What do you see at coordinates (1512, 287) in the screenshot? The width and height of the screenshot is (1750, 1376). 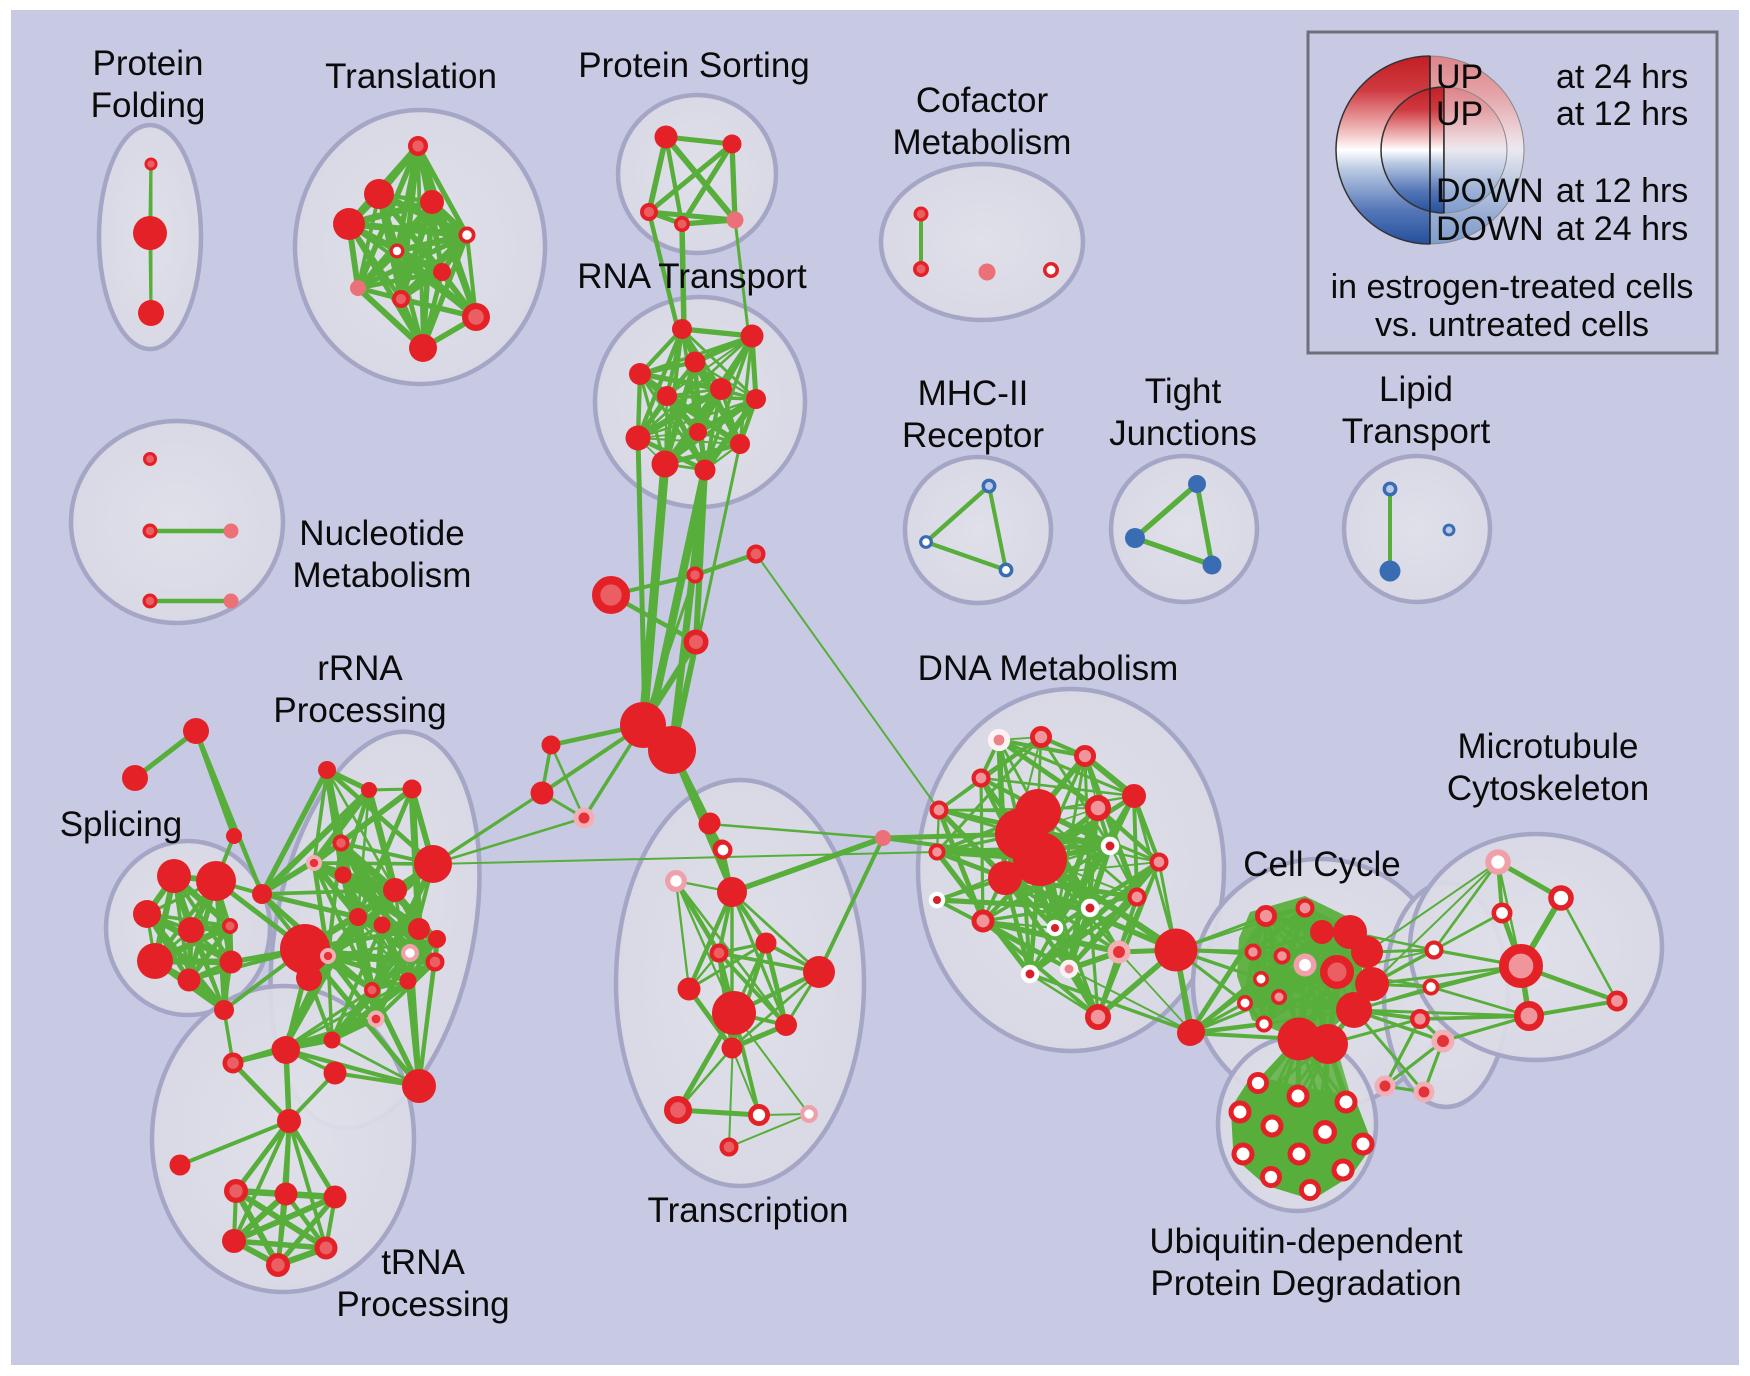 I see `svg-text: in estrogen-treated cells` at bounding box center [1512, 287].